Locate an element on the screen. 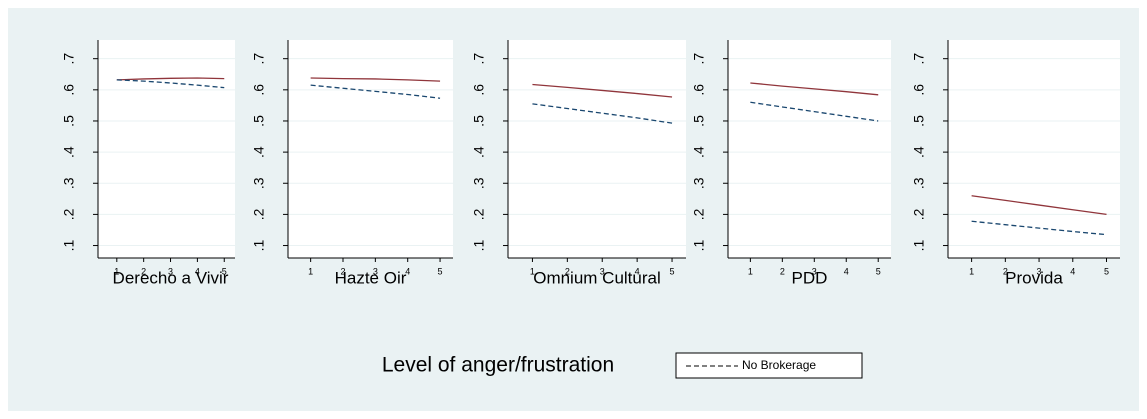 Image resolution: width=1147 pixels, height=419 pixels. panel-title: Derecho a Vivir is located at coordinates (171, 277).